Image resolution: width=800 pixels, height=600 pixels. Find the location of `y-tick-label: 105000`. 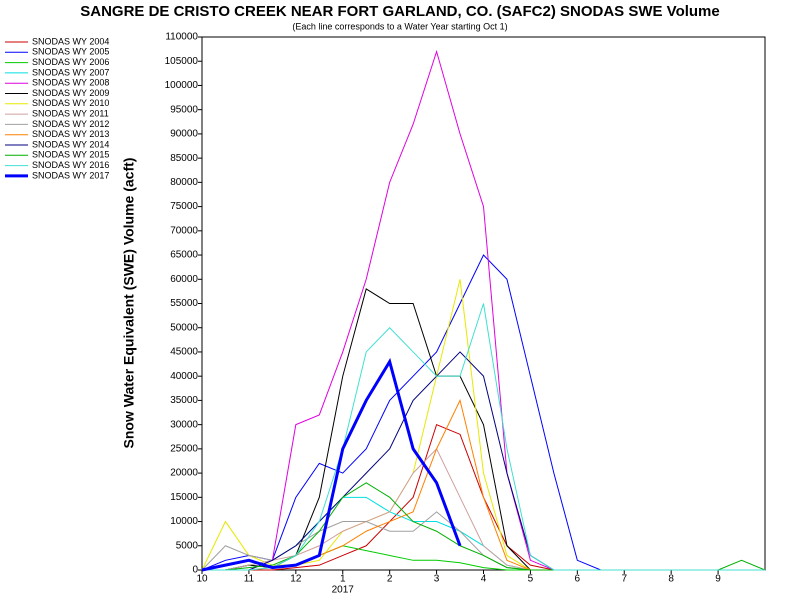

y-tick-label: 105000 is located at coordinates (182, 61).